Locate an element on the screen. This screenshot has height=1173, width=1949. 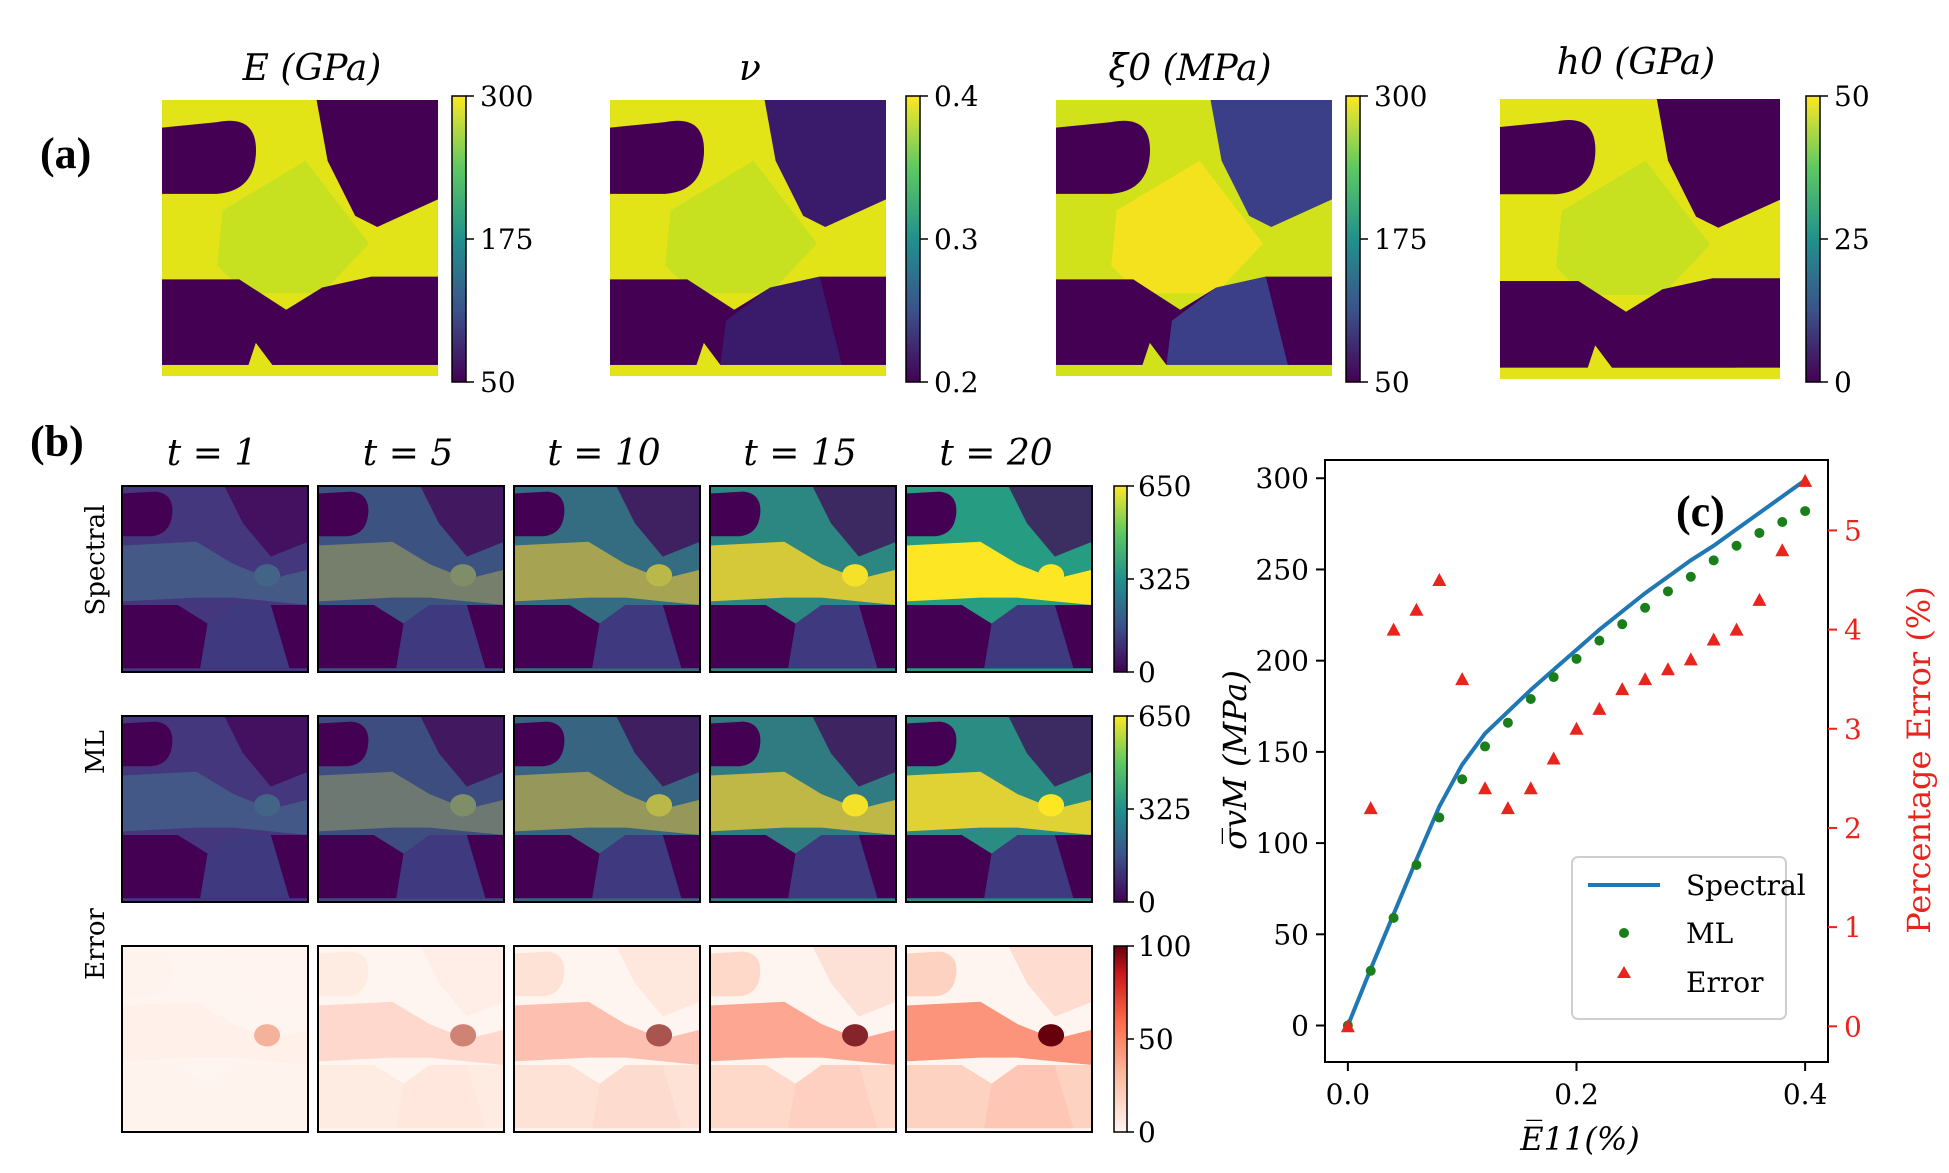
colorbar-tick: 0.2 is located at coordinates (956, 382).